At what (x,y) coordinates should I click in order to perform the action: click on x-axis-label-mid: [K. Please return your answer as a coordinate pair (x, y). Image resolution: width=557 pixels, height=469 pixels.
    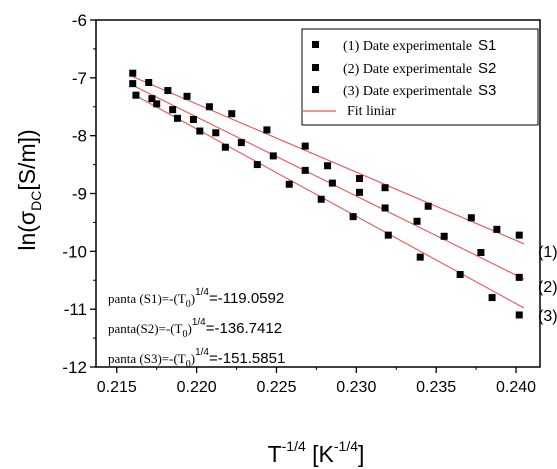
    Looking at the image, I should click on (320, 454).